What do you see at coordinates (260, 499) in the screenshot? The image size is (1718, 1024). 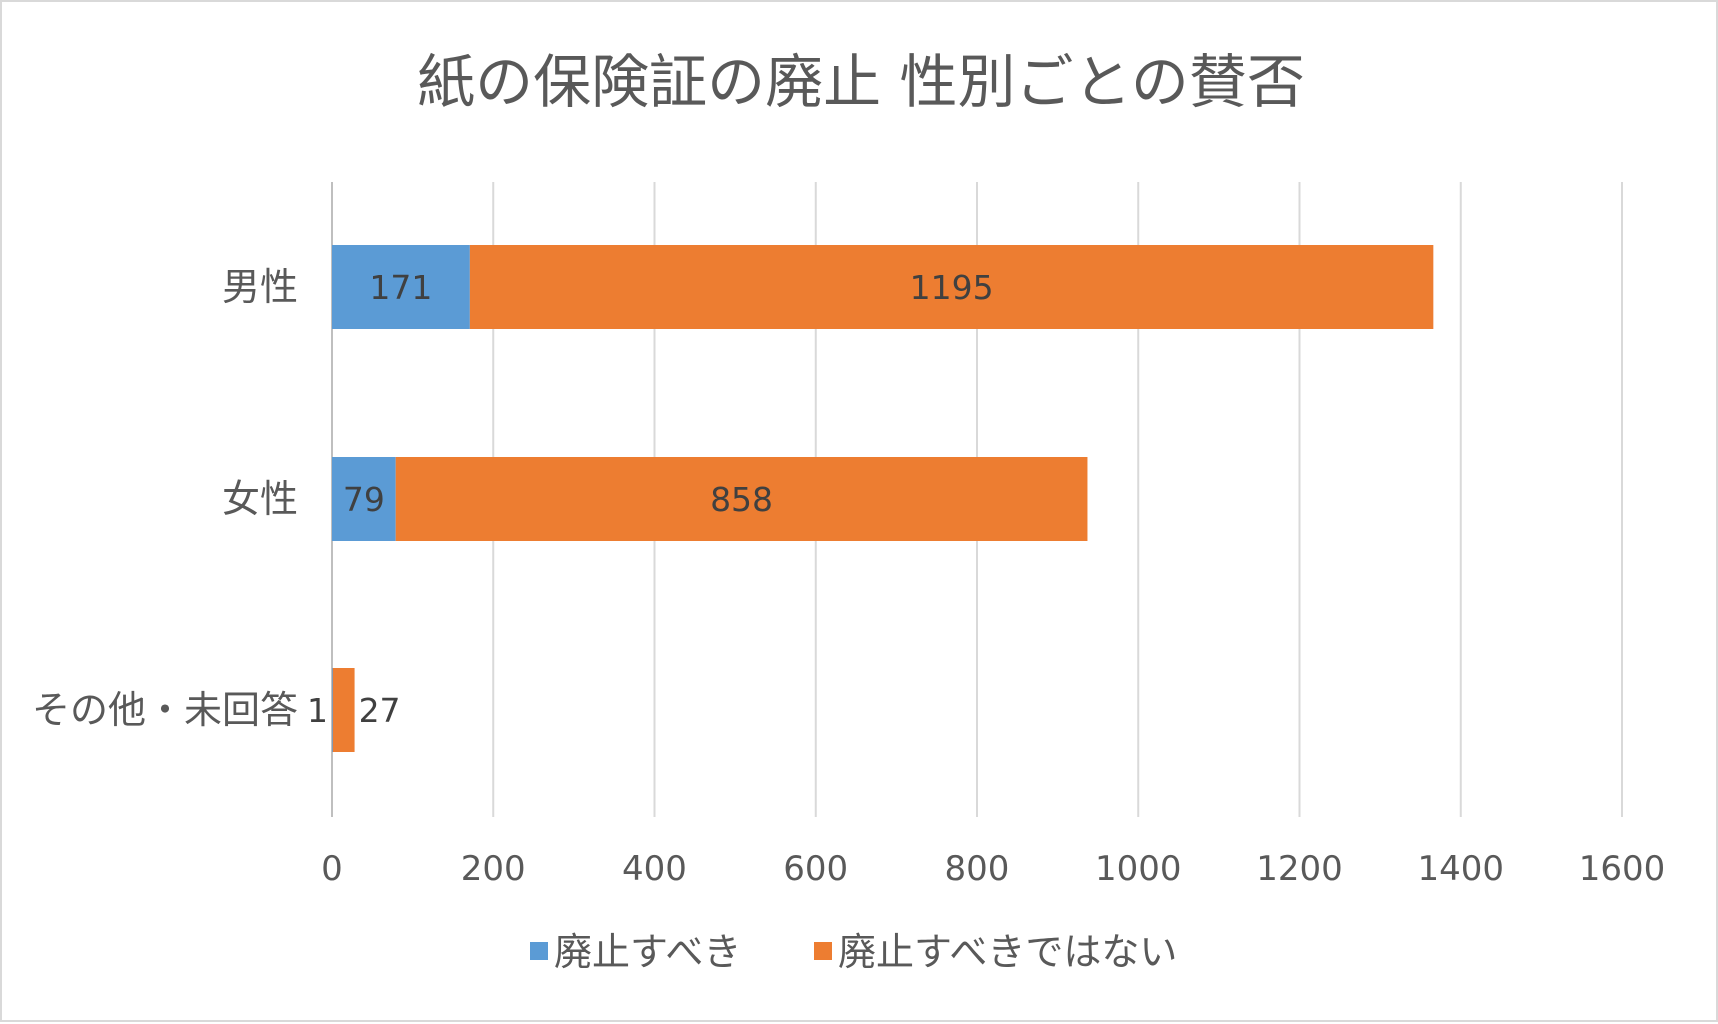 I see `category-label: 女性` at bounding box center [260, 499].